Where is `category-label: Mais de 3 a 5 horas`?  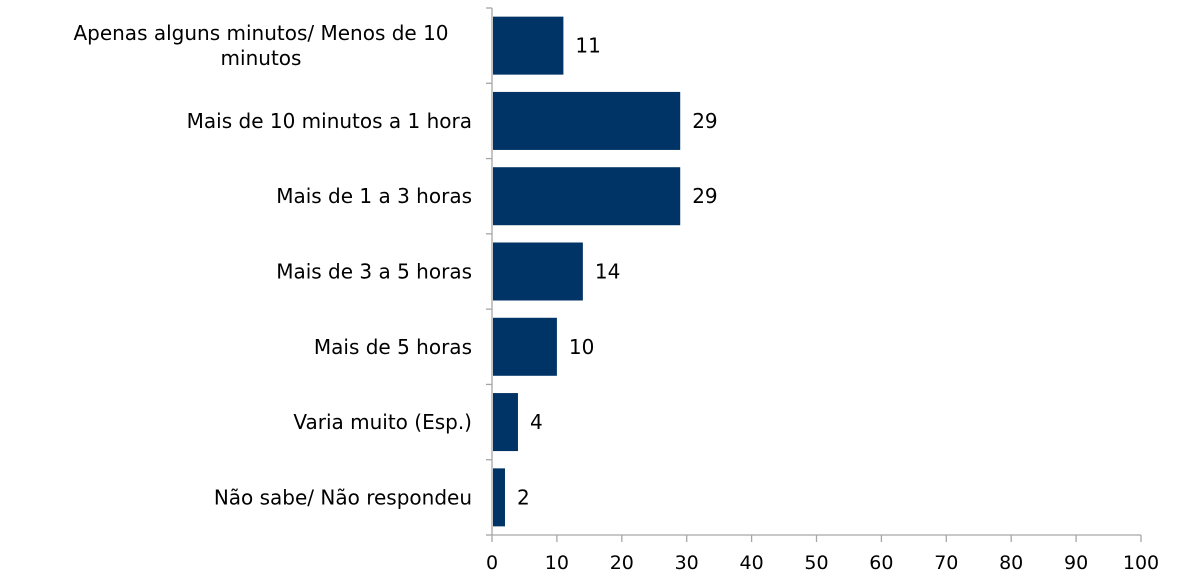
category-label: Mais de 3 a 5 horas is located at coordinates (374, 272).